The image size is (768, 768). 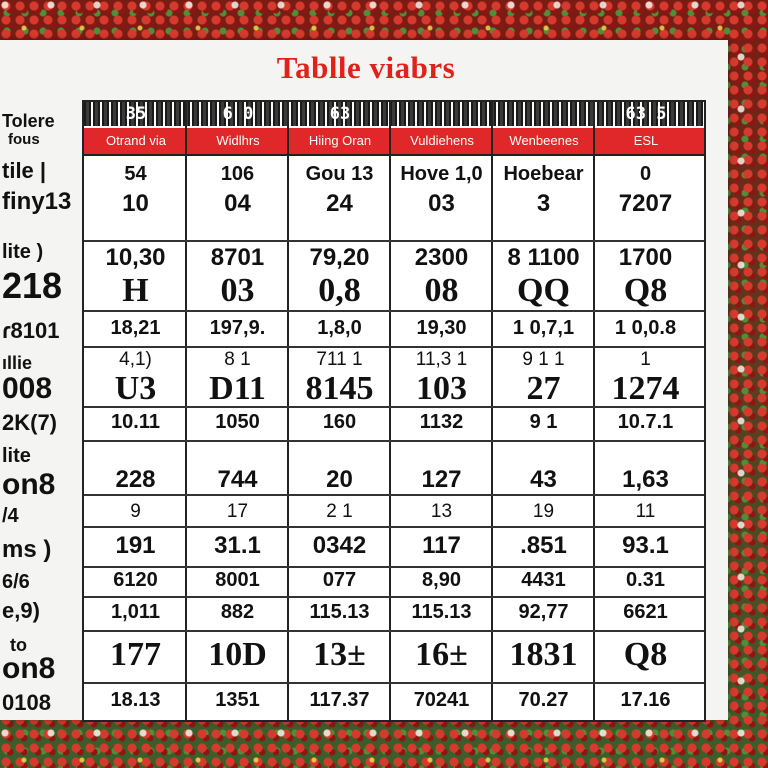 What do you see at coordinates (645, 545) in the screenshot?
I see `table-cell: 93.1` at bounding box center [645, 545].